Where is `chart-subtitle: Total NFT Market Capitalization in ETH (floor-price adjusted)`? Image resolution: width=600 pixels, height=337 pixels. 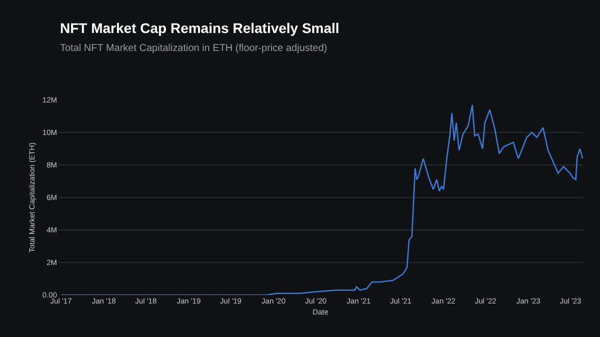 chart-subtitle: Total NFT Market Capitalization in ETH (floor-price adjusted) is located at coordinates (194, 48).